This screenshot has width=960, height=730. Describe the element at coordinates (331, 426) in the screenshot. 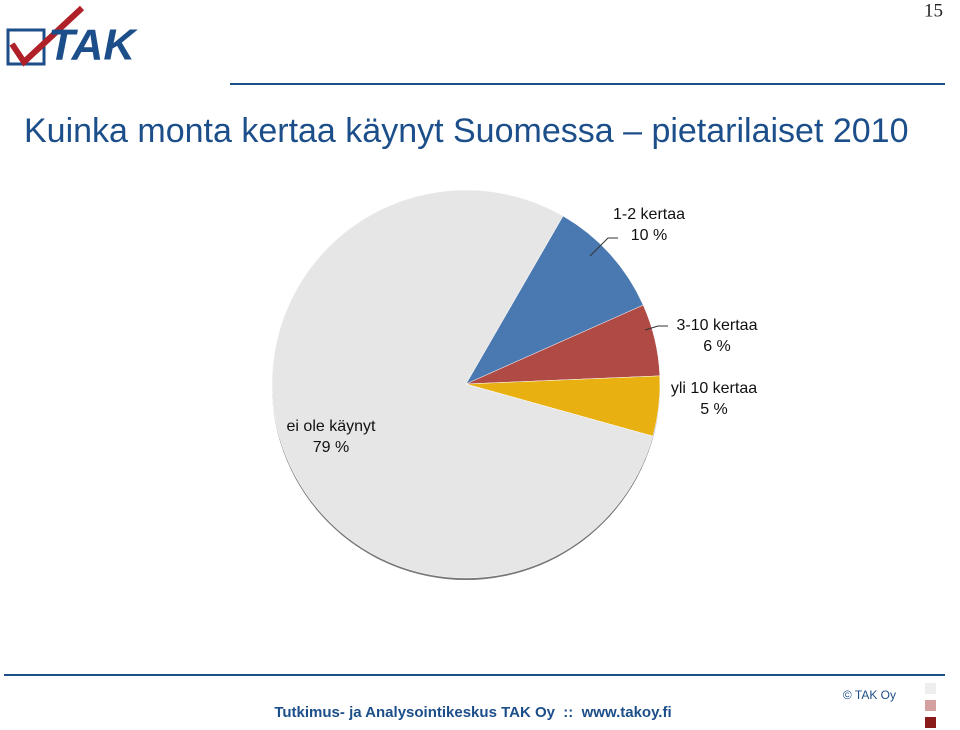

I see `slice-label: ei ole käynyt` at that location.